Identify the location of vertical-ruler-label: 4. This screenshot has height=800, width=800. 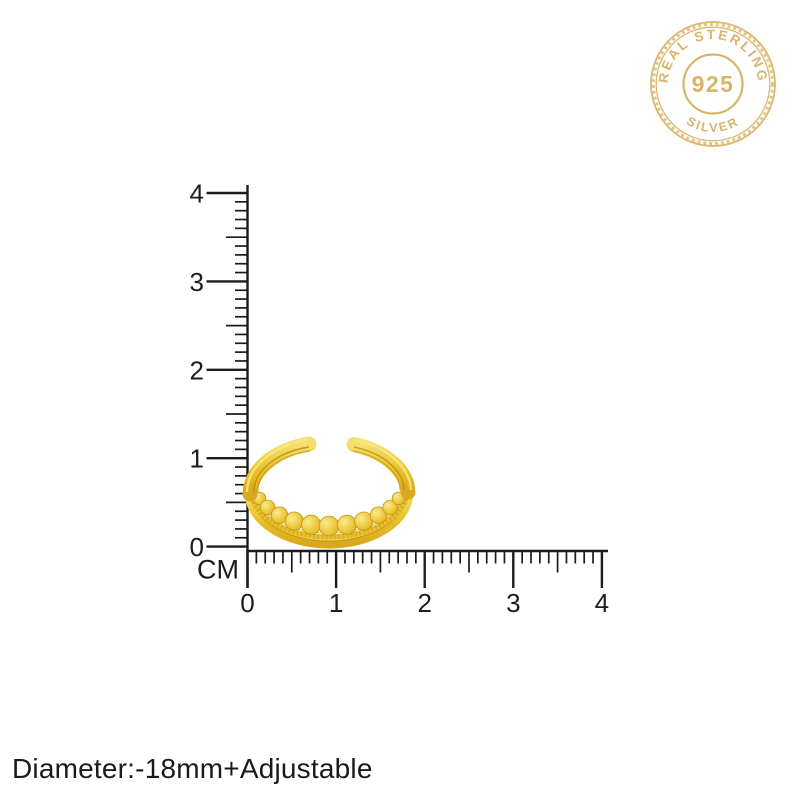
(197, 194).